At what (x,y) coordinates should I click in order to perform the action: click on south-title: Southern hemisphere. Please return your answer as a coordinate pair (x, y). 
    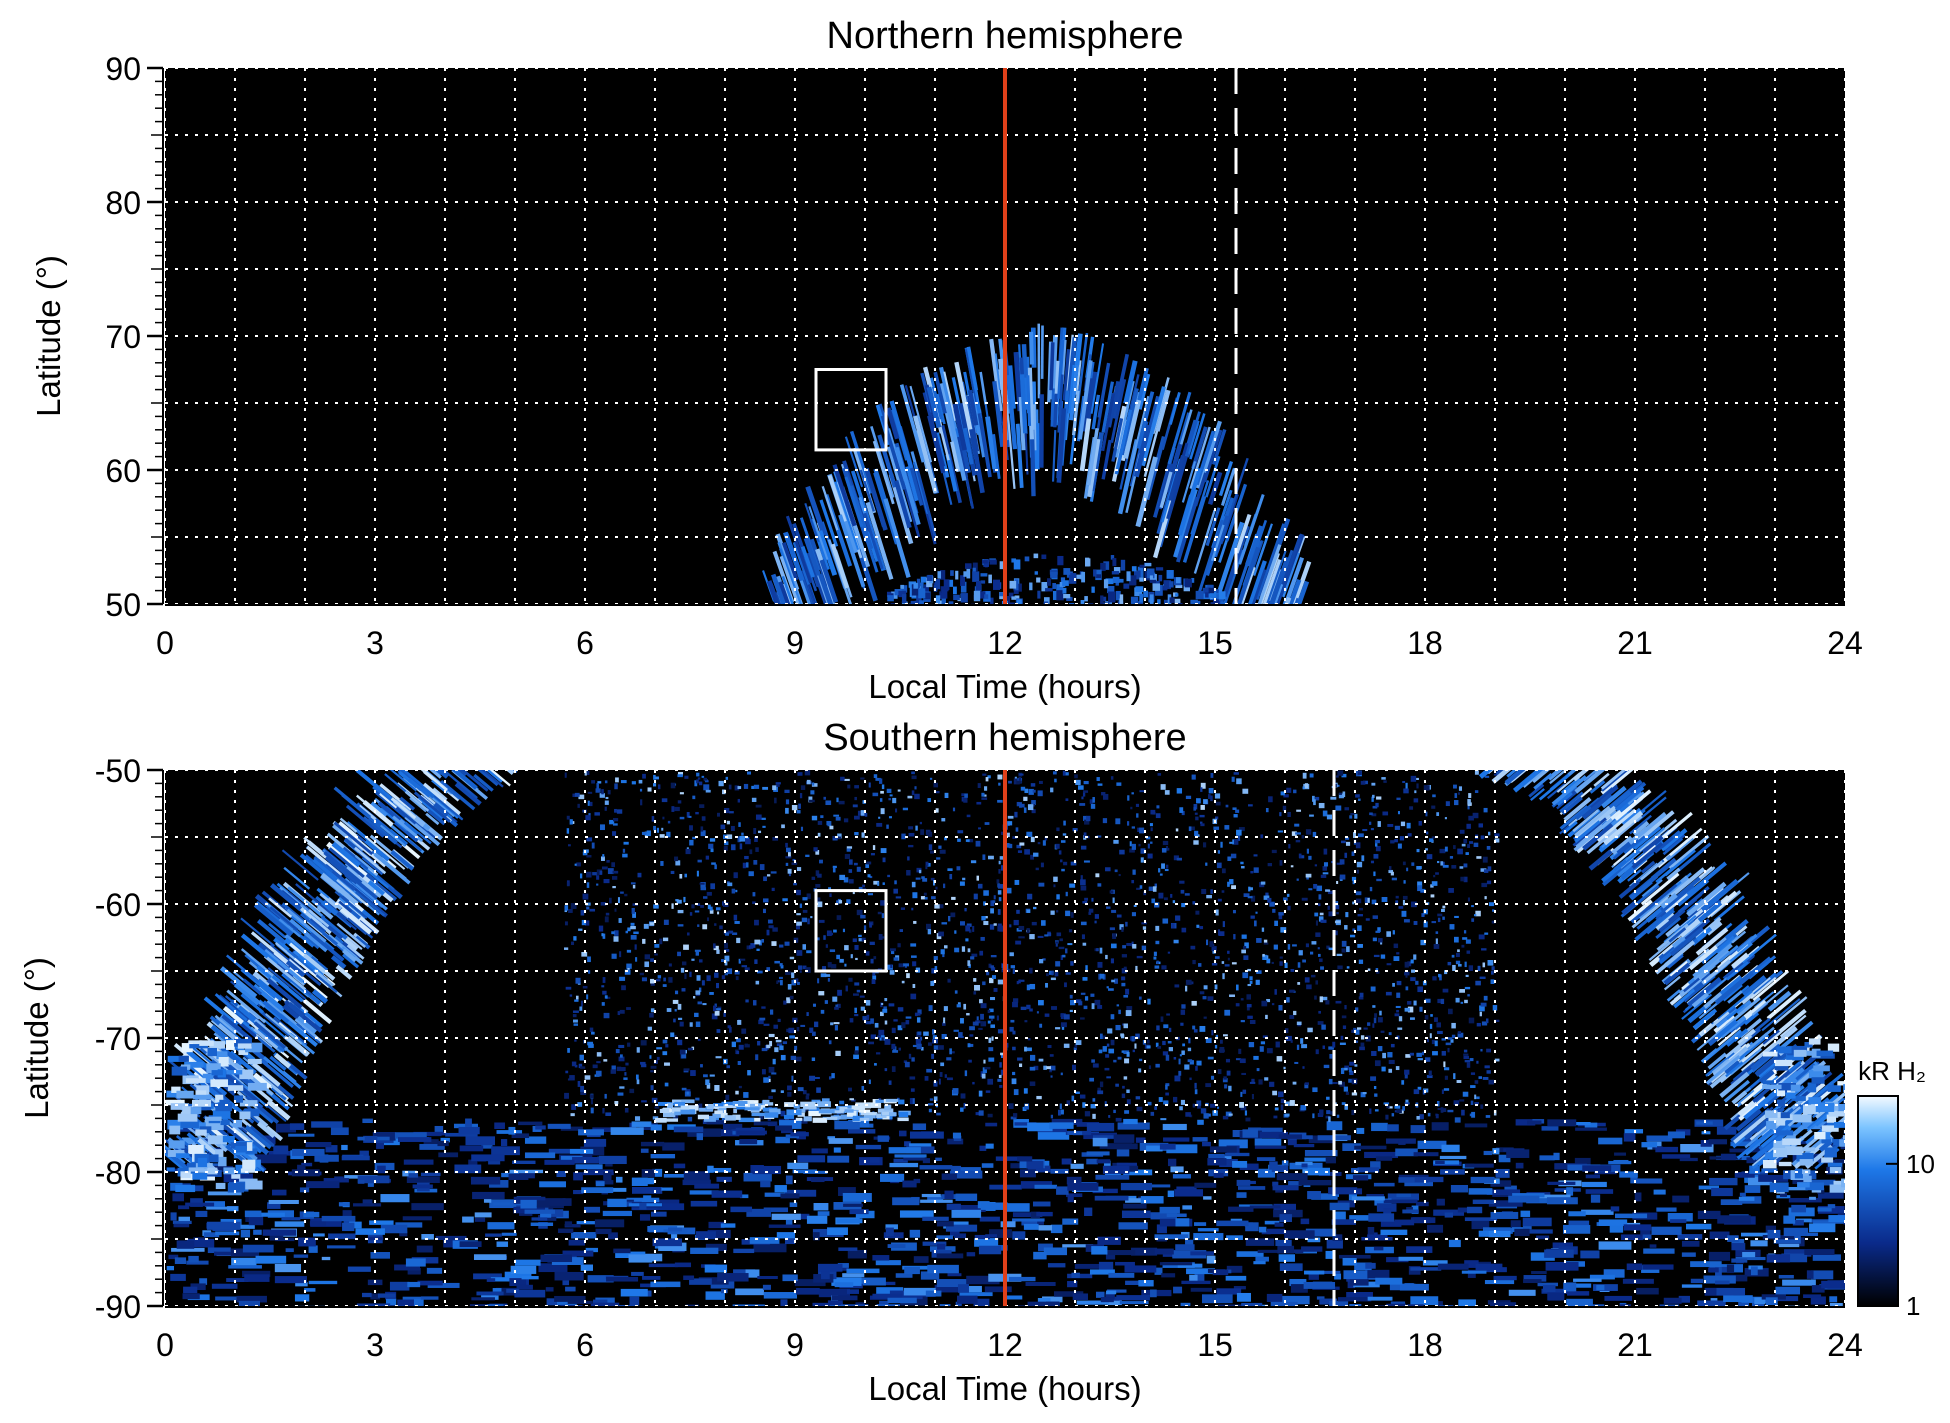
    Looking at the image, I should click on (1004, 738).